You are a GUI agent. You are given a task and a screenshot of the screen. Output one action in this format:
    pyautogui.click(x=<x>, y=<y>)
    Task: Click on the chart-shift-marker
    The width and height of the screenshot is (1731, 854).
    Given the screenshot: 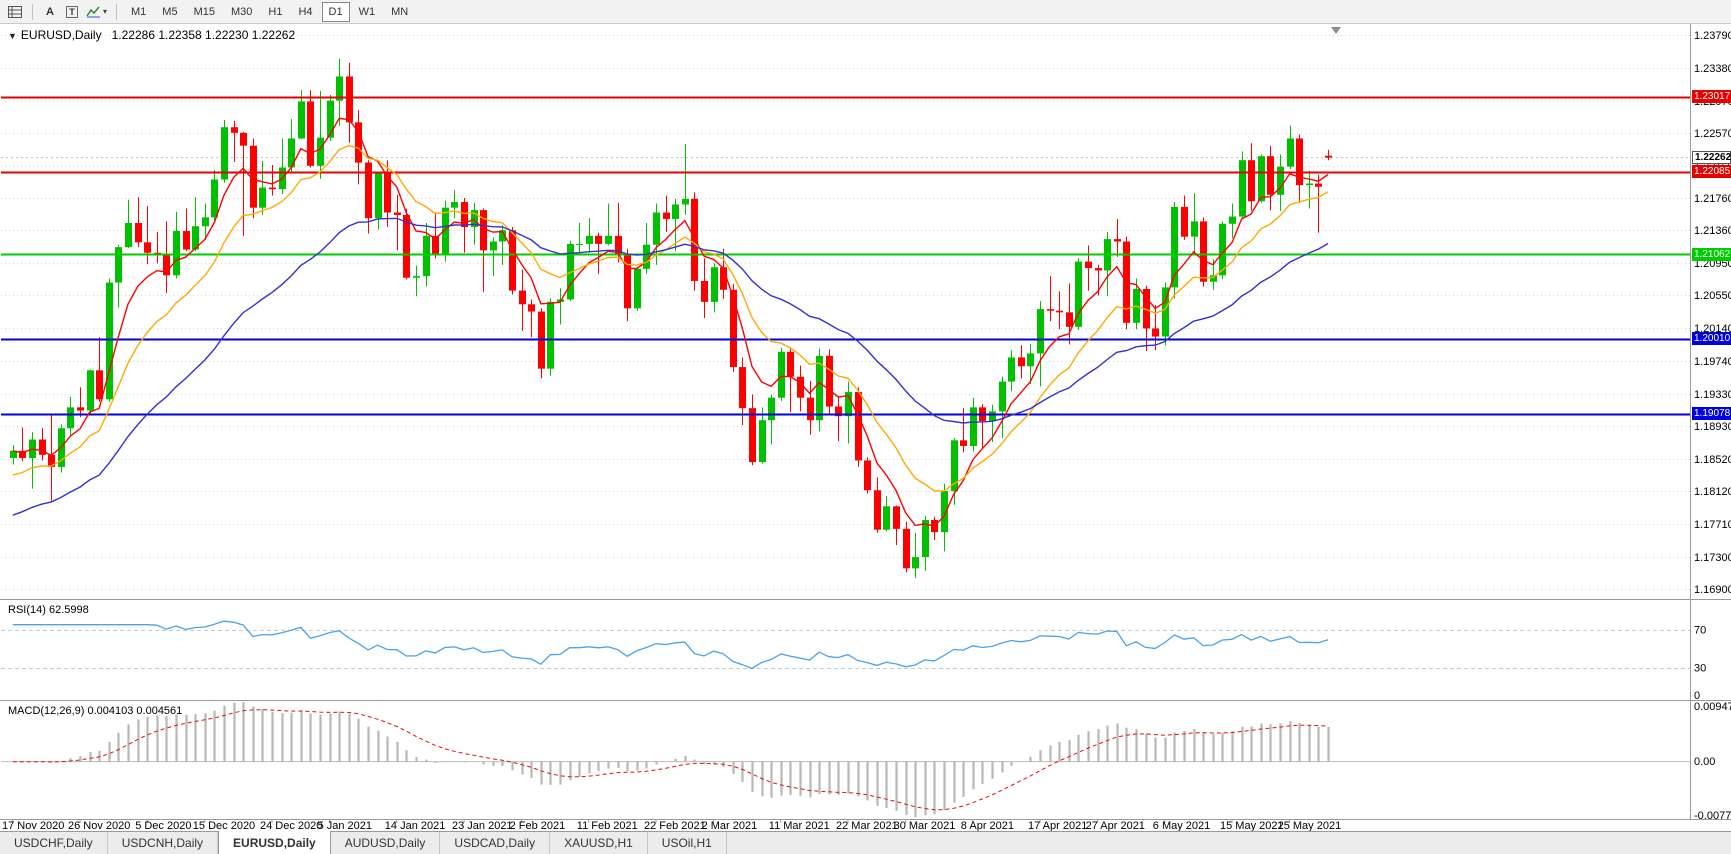 What is the action you would take?
    pyautogui.click(x=1336, y=30)
    